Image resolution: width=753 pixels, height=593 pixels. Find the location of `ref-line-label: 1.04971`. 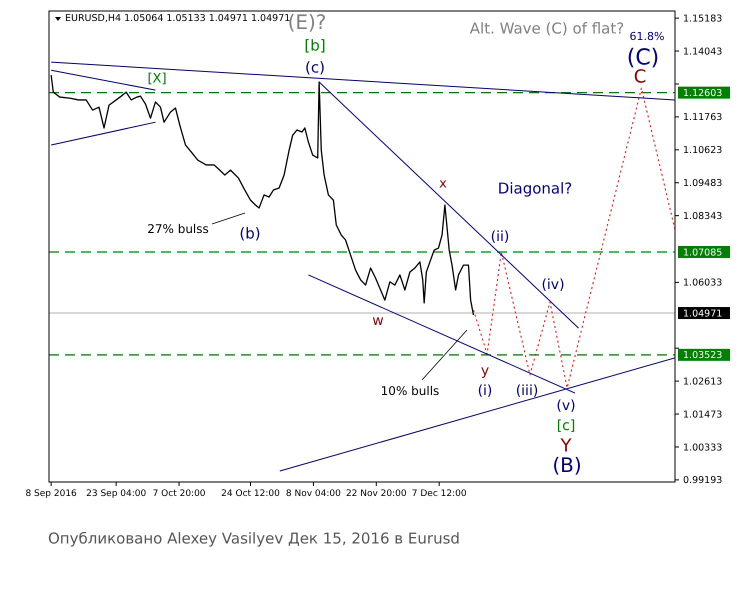

ref-line-label: 1.04971 is located at coordinates (702, 314).